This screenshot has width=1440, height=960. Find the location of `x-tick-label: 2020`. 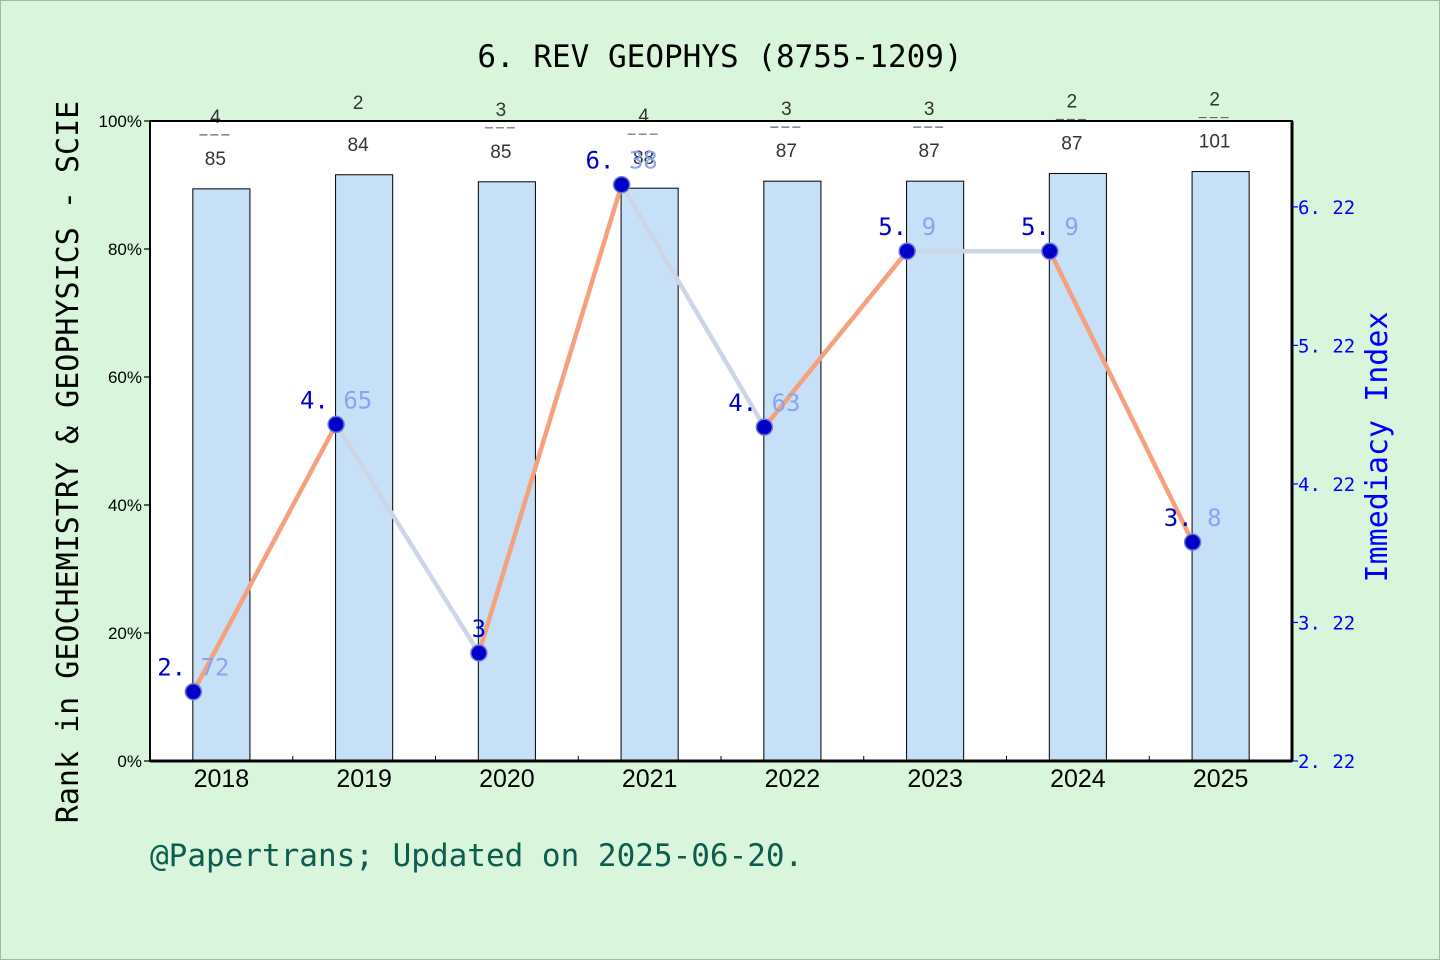

x-tick-label: 2020 is located at coordinates (507, 779).